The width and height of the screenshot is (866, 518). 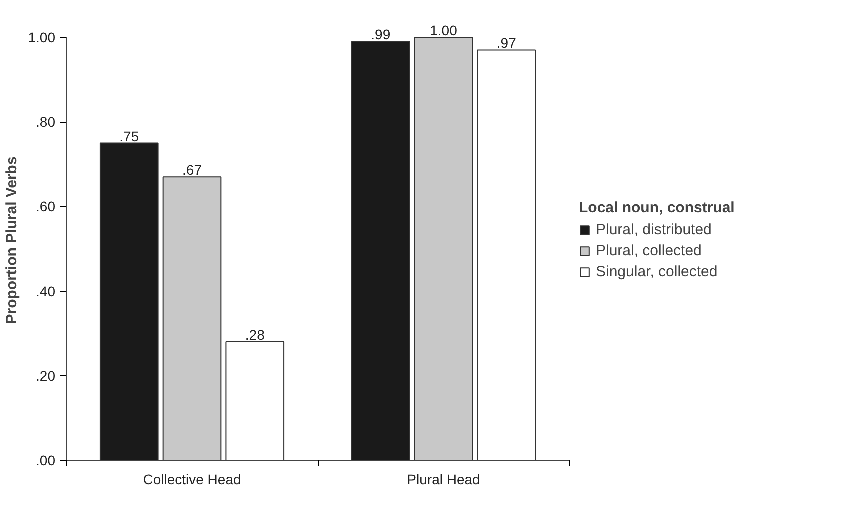 I want to click on y-tick-label: 1.00, so click(x=42, y=38).